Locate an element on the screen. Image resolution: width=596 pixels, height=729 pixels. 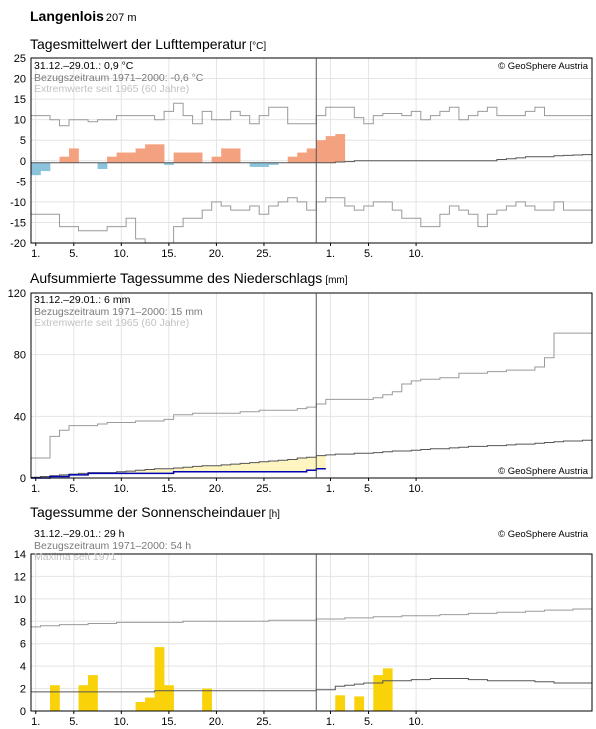
temperature-ytick-label-4: 0 is located at coordinates (23, 162).